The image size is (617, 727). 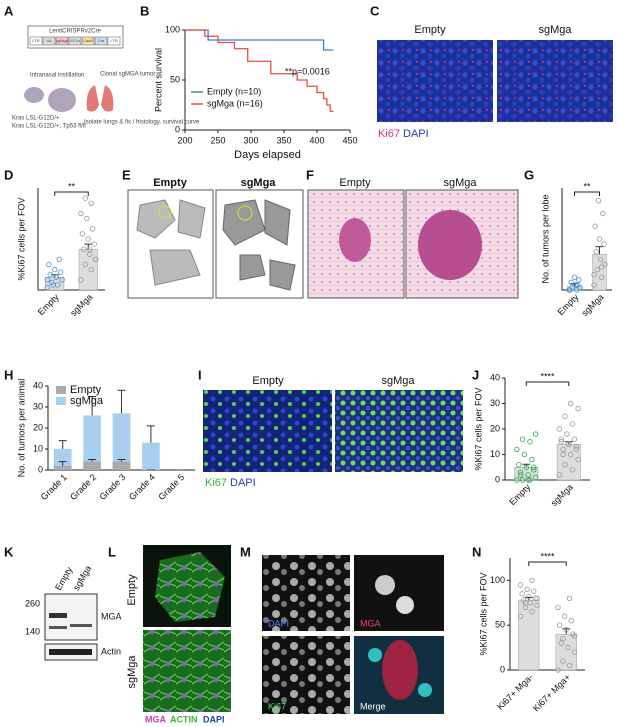 What do you see at coordinates (61, 401) in the screenshot?
I see `legend-swatch` at bounding box center [61, 401].